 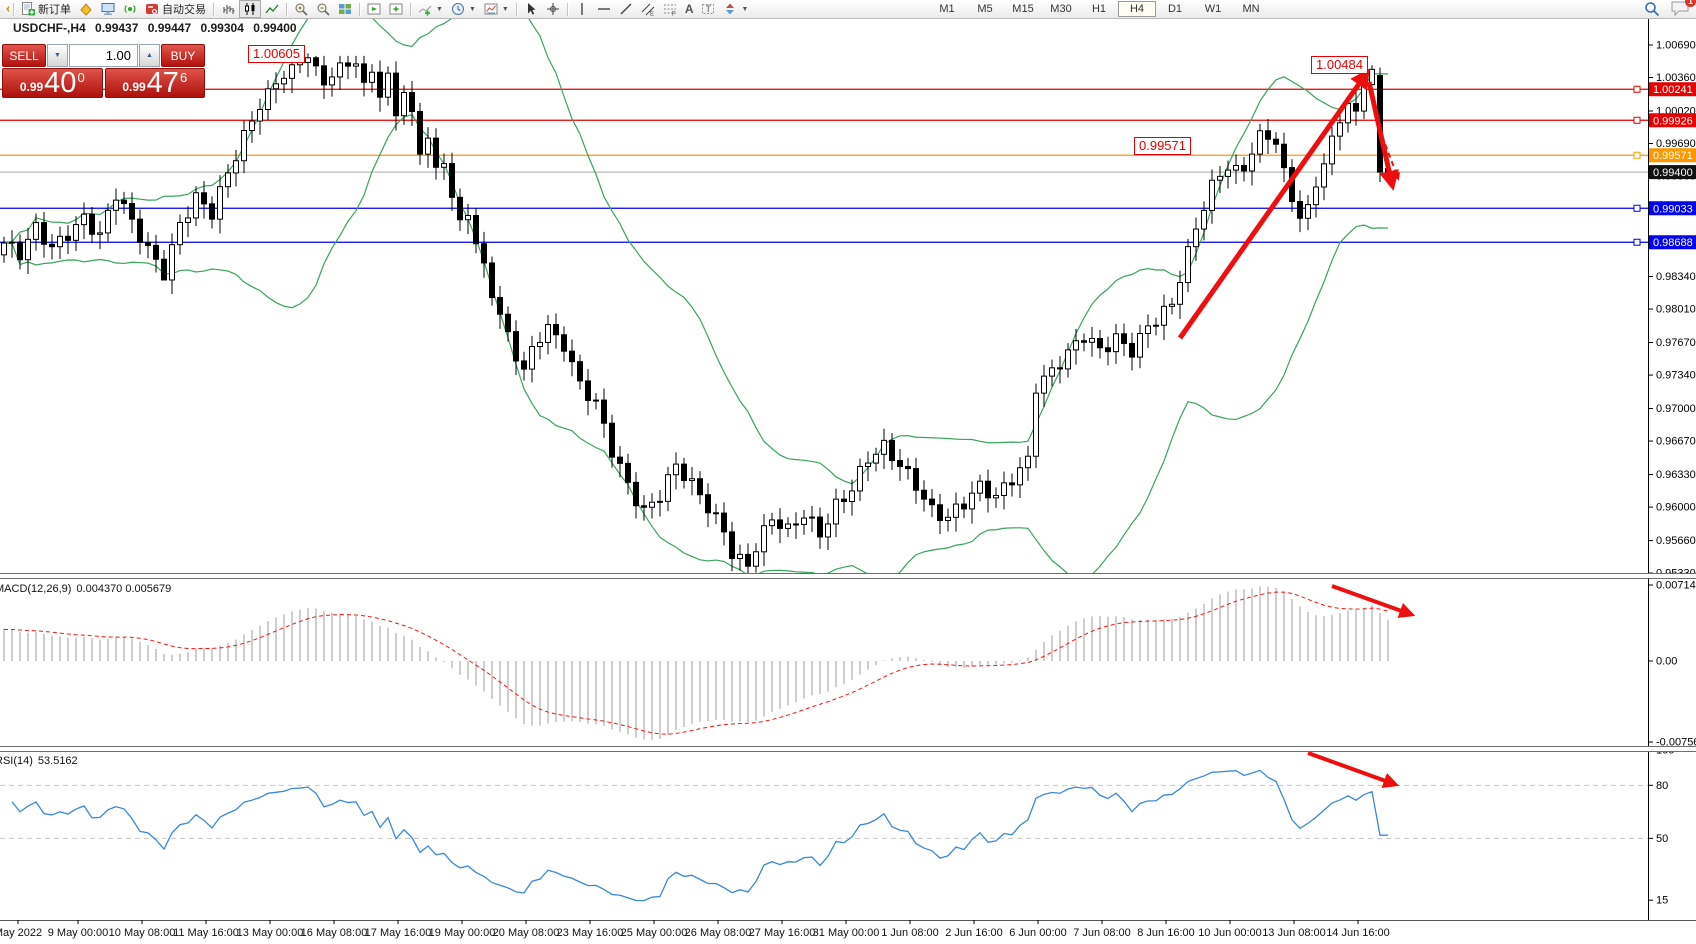 I want to click on terminal-window-button, so click(x=108, y=9).